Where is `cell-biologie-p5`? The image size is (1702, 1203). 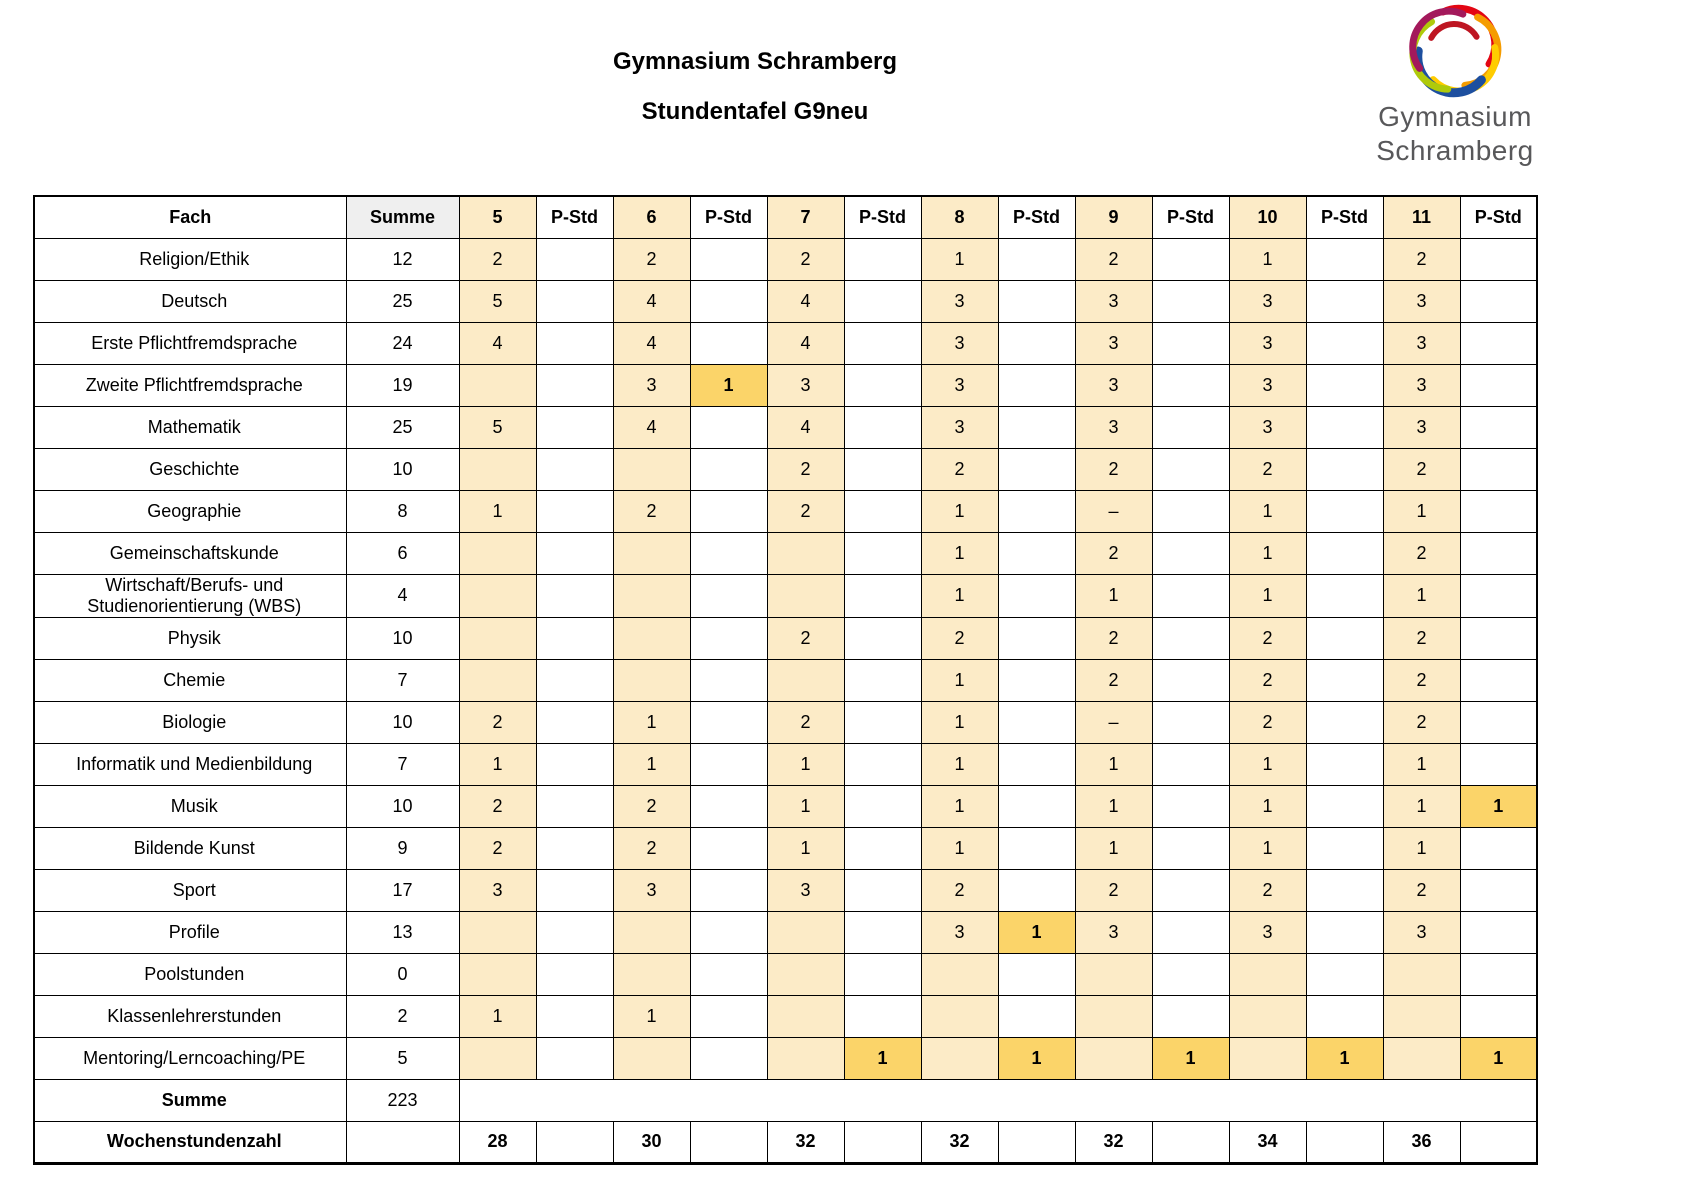
cell-biologie-p5 is located at coordinates (574, 722).